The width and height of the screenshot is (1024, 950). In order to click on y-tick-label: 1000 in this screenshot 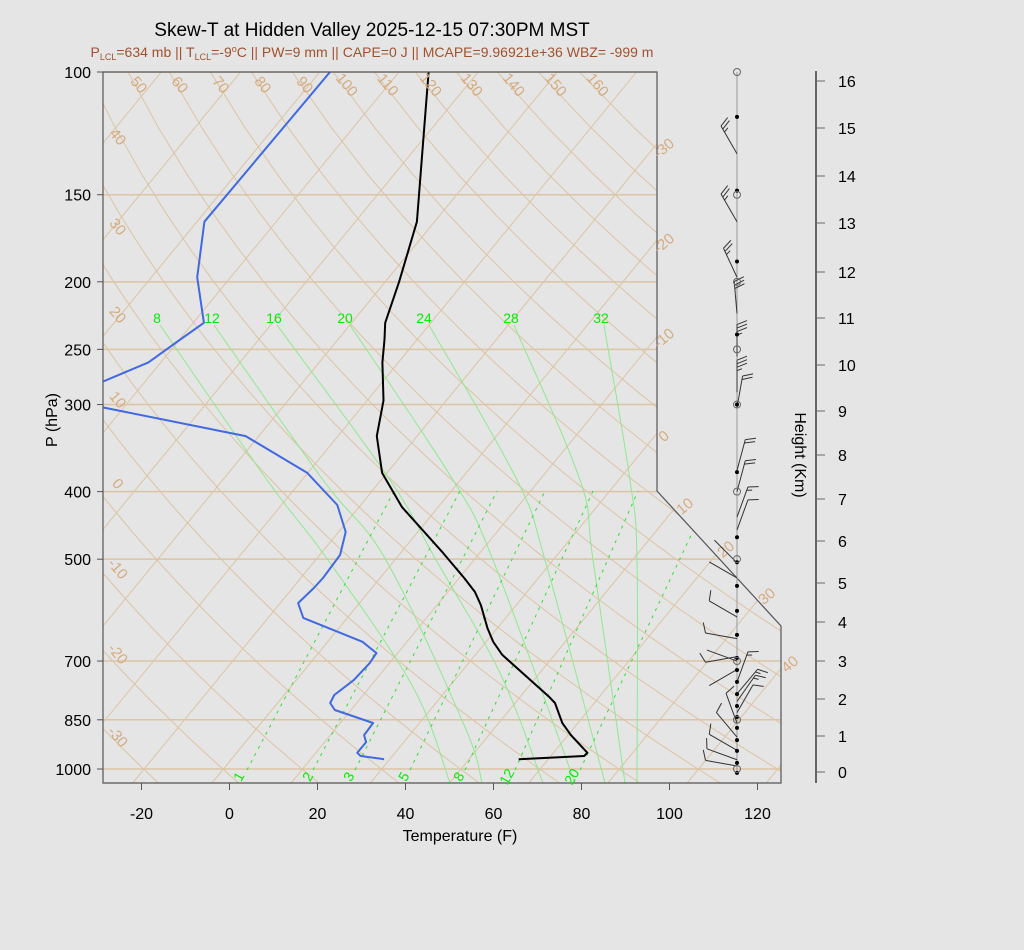, I will do `click(73, 770)`.